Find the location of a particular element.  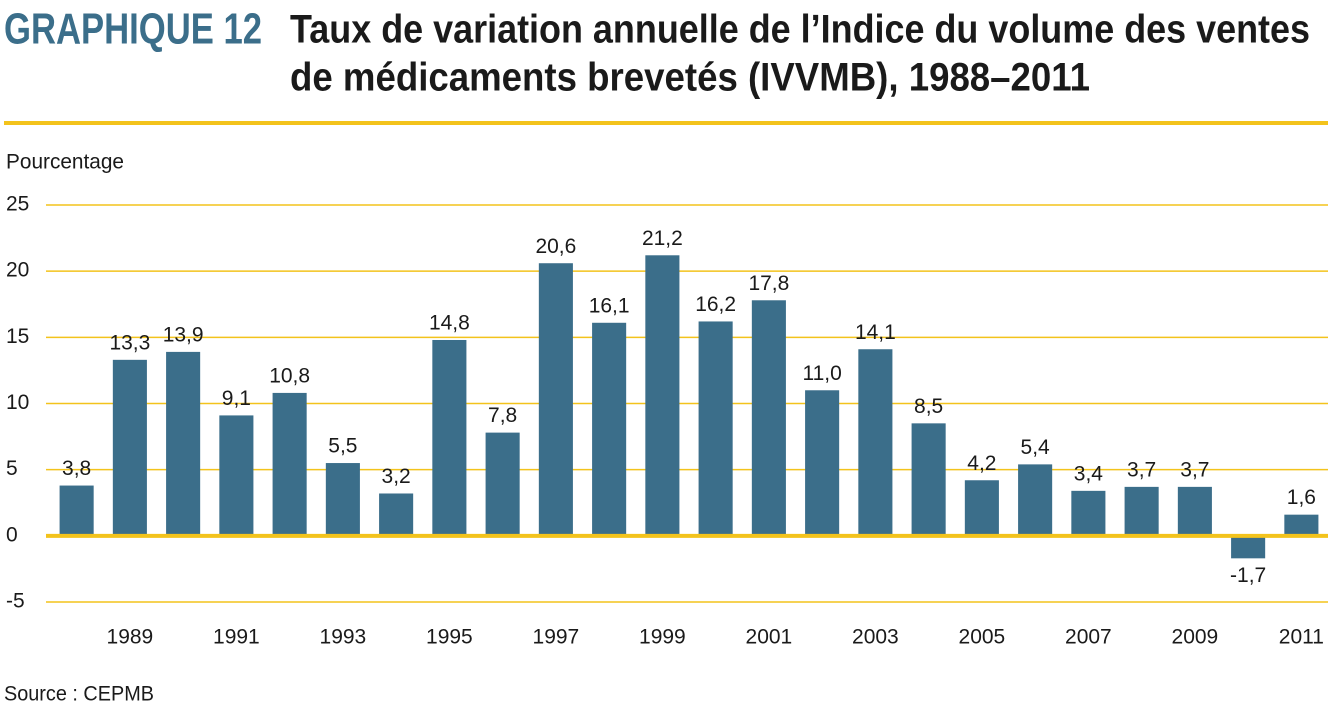

y-axis-label: Pourcentage is located at coordinates (65, 162).